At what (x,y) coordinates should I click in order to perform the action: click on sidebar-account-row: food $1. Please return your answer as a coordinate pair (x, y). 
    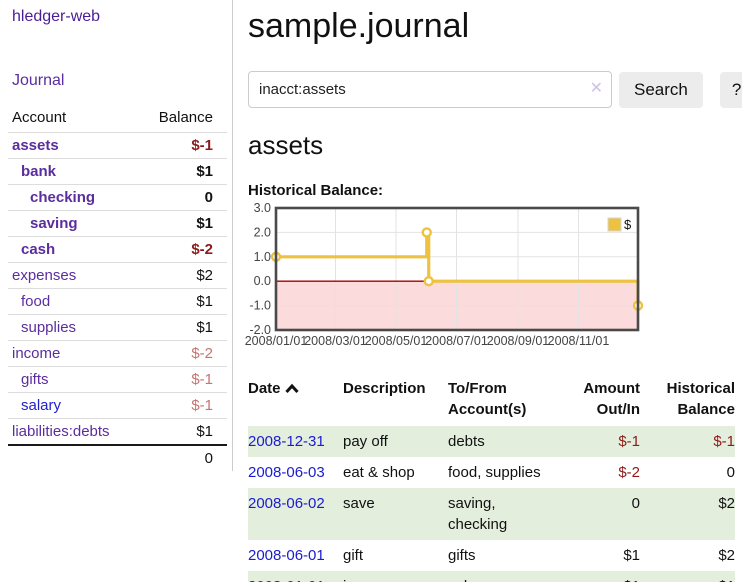
    Looking at the image, I should click on (117, 301).